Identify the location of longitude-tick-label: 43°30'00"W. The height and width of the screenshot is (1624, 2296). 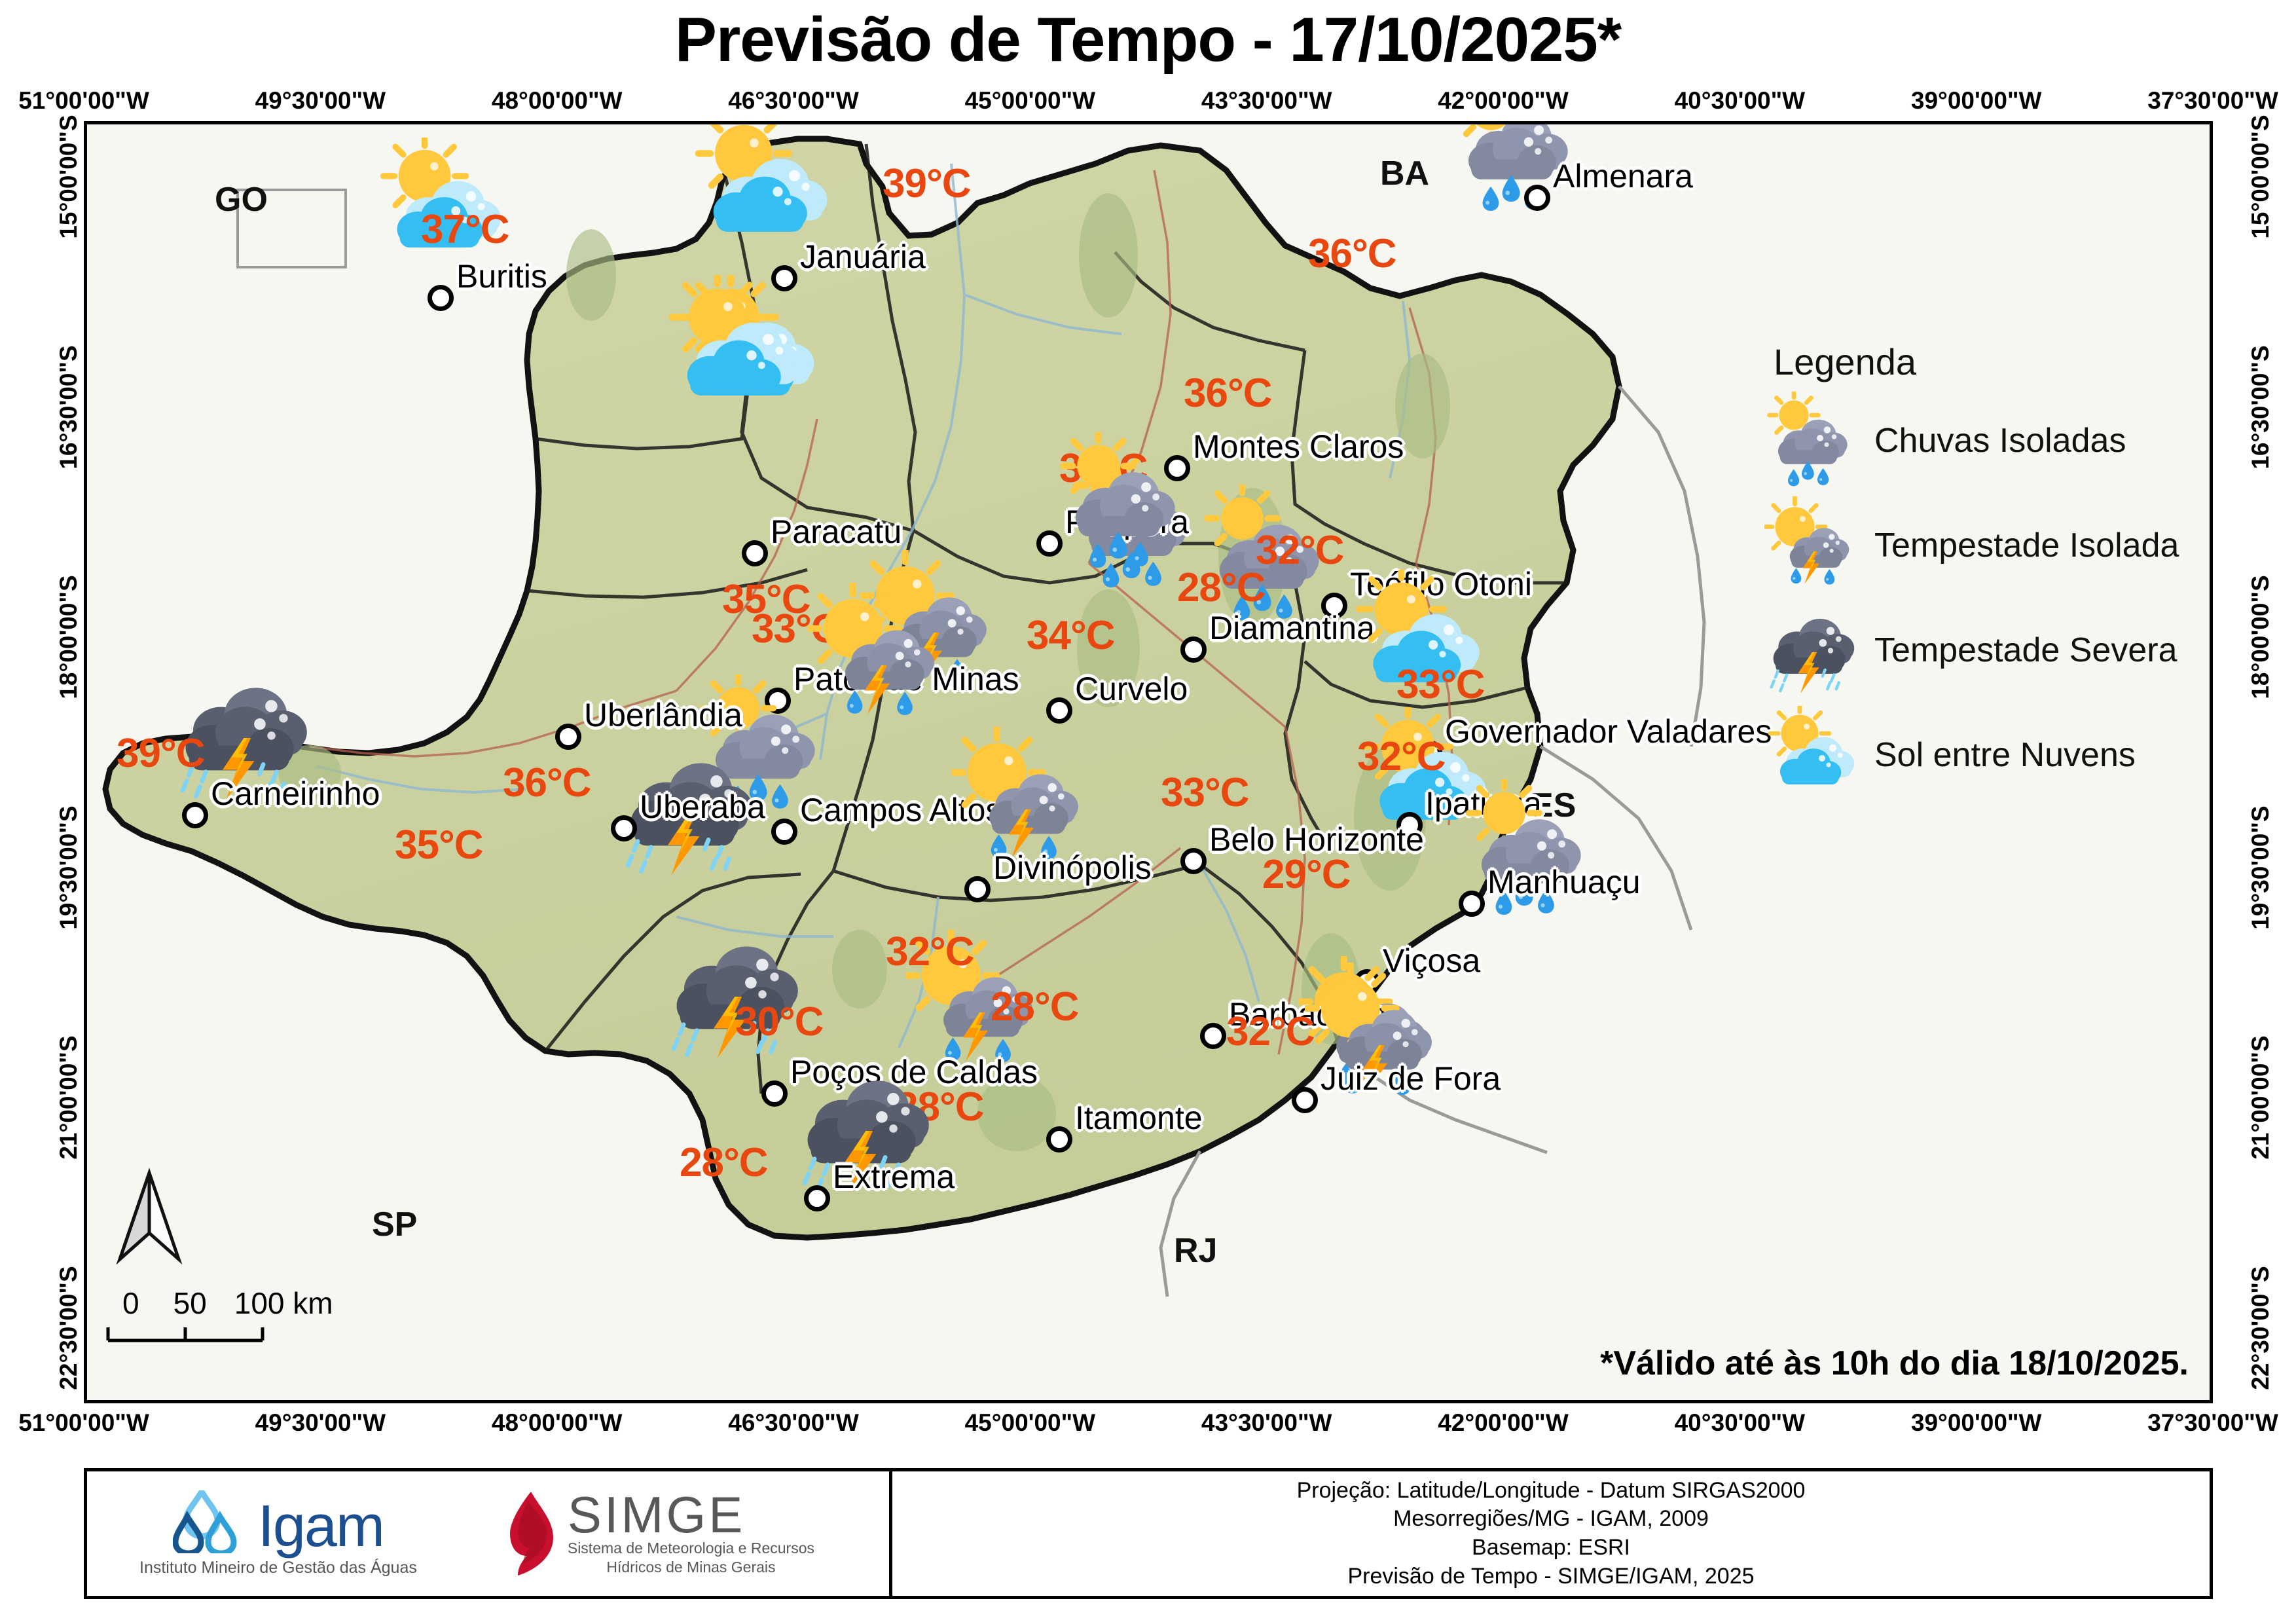
(1266, 100).